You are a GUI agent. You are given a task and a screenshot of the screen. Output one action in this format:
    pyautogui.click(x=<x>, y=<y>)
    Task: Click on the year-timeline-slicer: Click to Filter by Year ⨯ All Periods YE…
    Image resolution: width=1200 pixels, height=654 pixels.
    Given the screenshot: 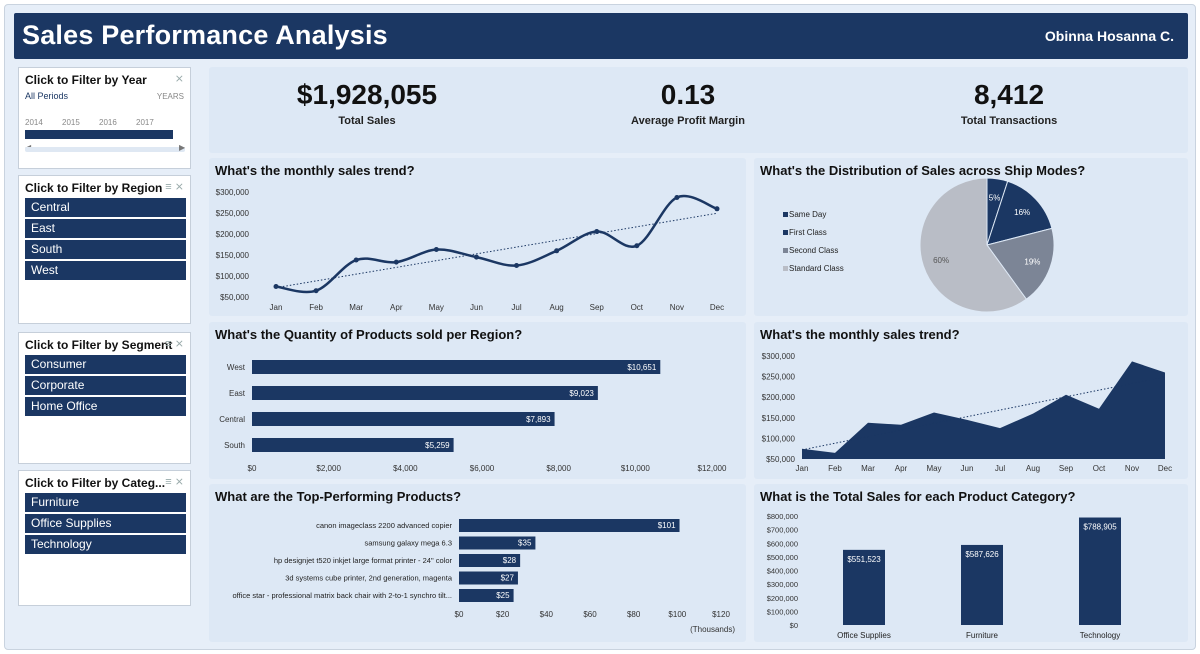 What is the action you would take?
    pyautogui.click(x=104, y=118)
    